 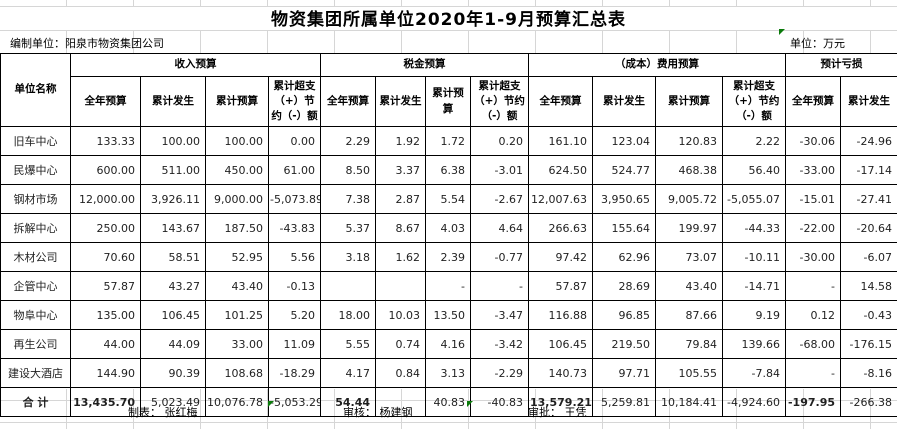 I want to click on data-cell: 11.09, so click(x=294, y=344).